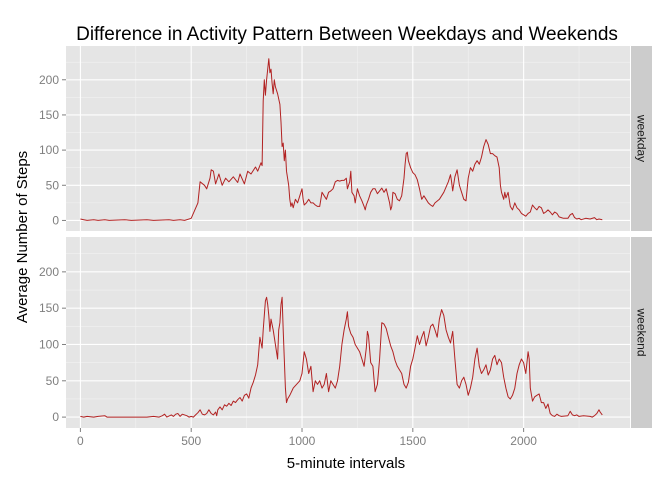 The image size is (672, 480). What do you see at coordinates (412, 441) in the screenshot?
I see `x-tick-label: 1500` at bounding box center [412, 441].